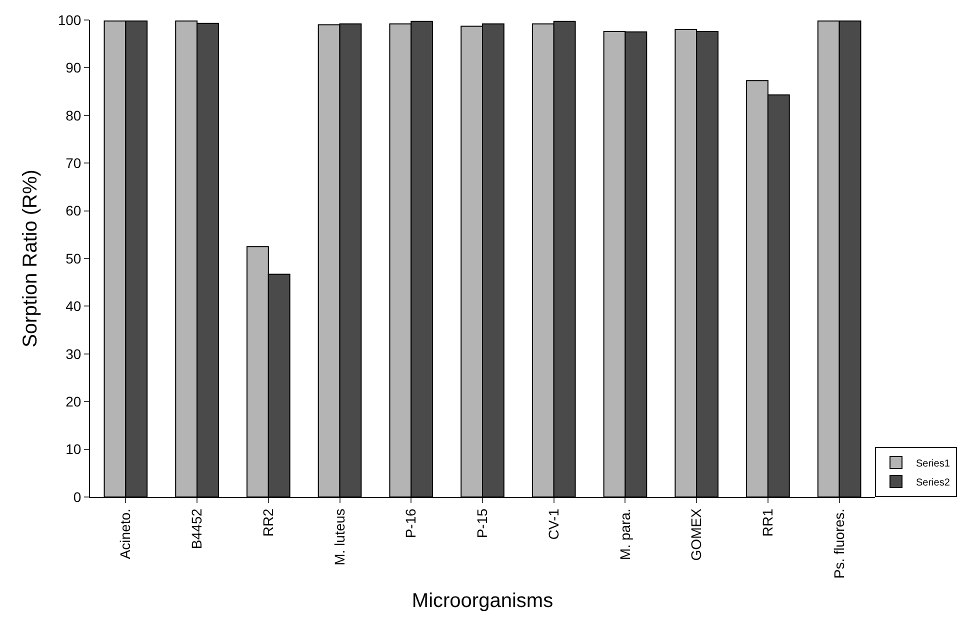  What do you see at coordinates (125, 534) in the screenshot?
I see `x-tick-label: Acineto.` at bounding box center [125, 534].